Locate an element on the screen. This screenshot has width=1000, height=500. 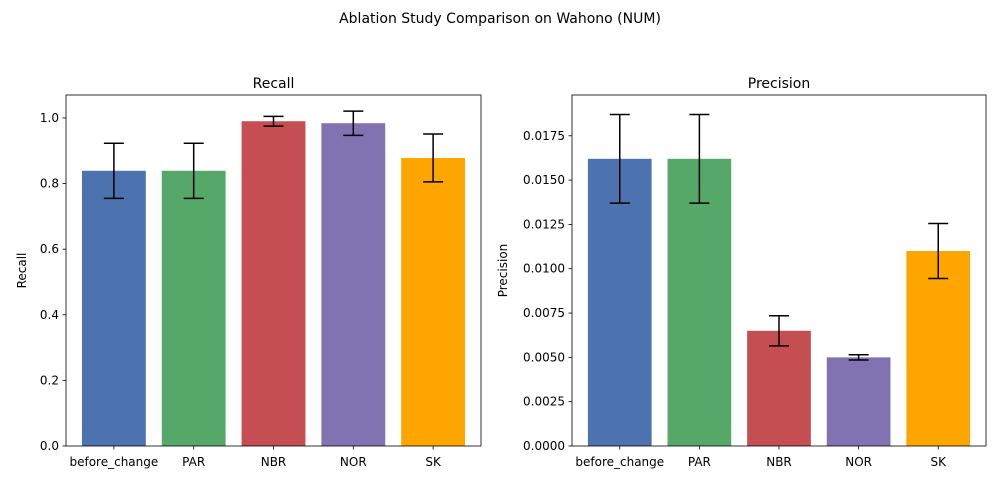
recall-panel-title: Recall is located at coordinates (274, 84).